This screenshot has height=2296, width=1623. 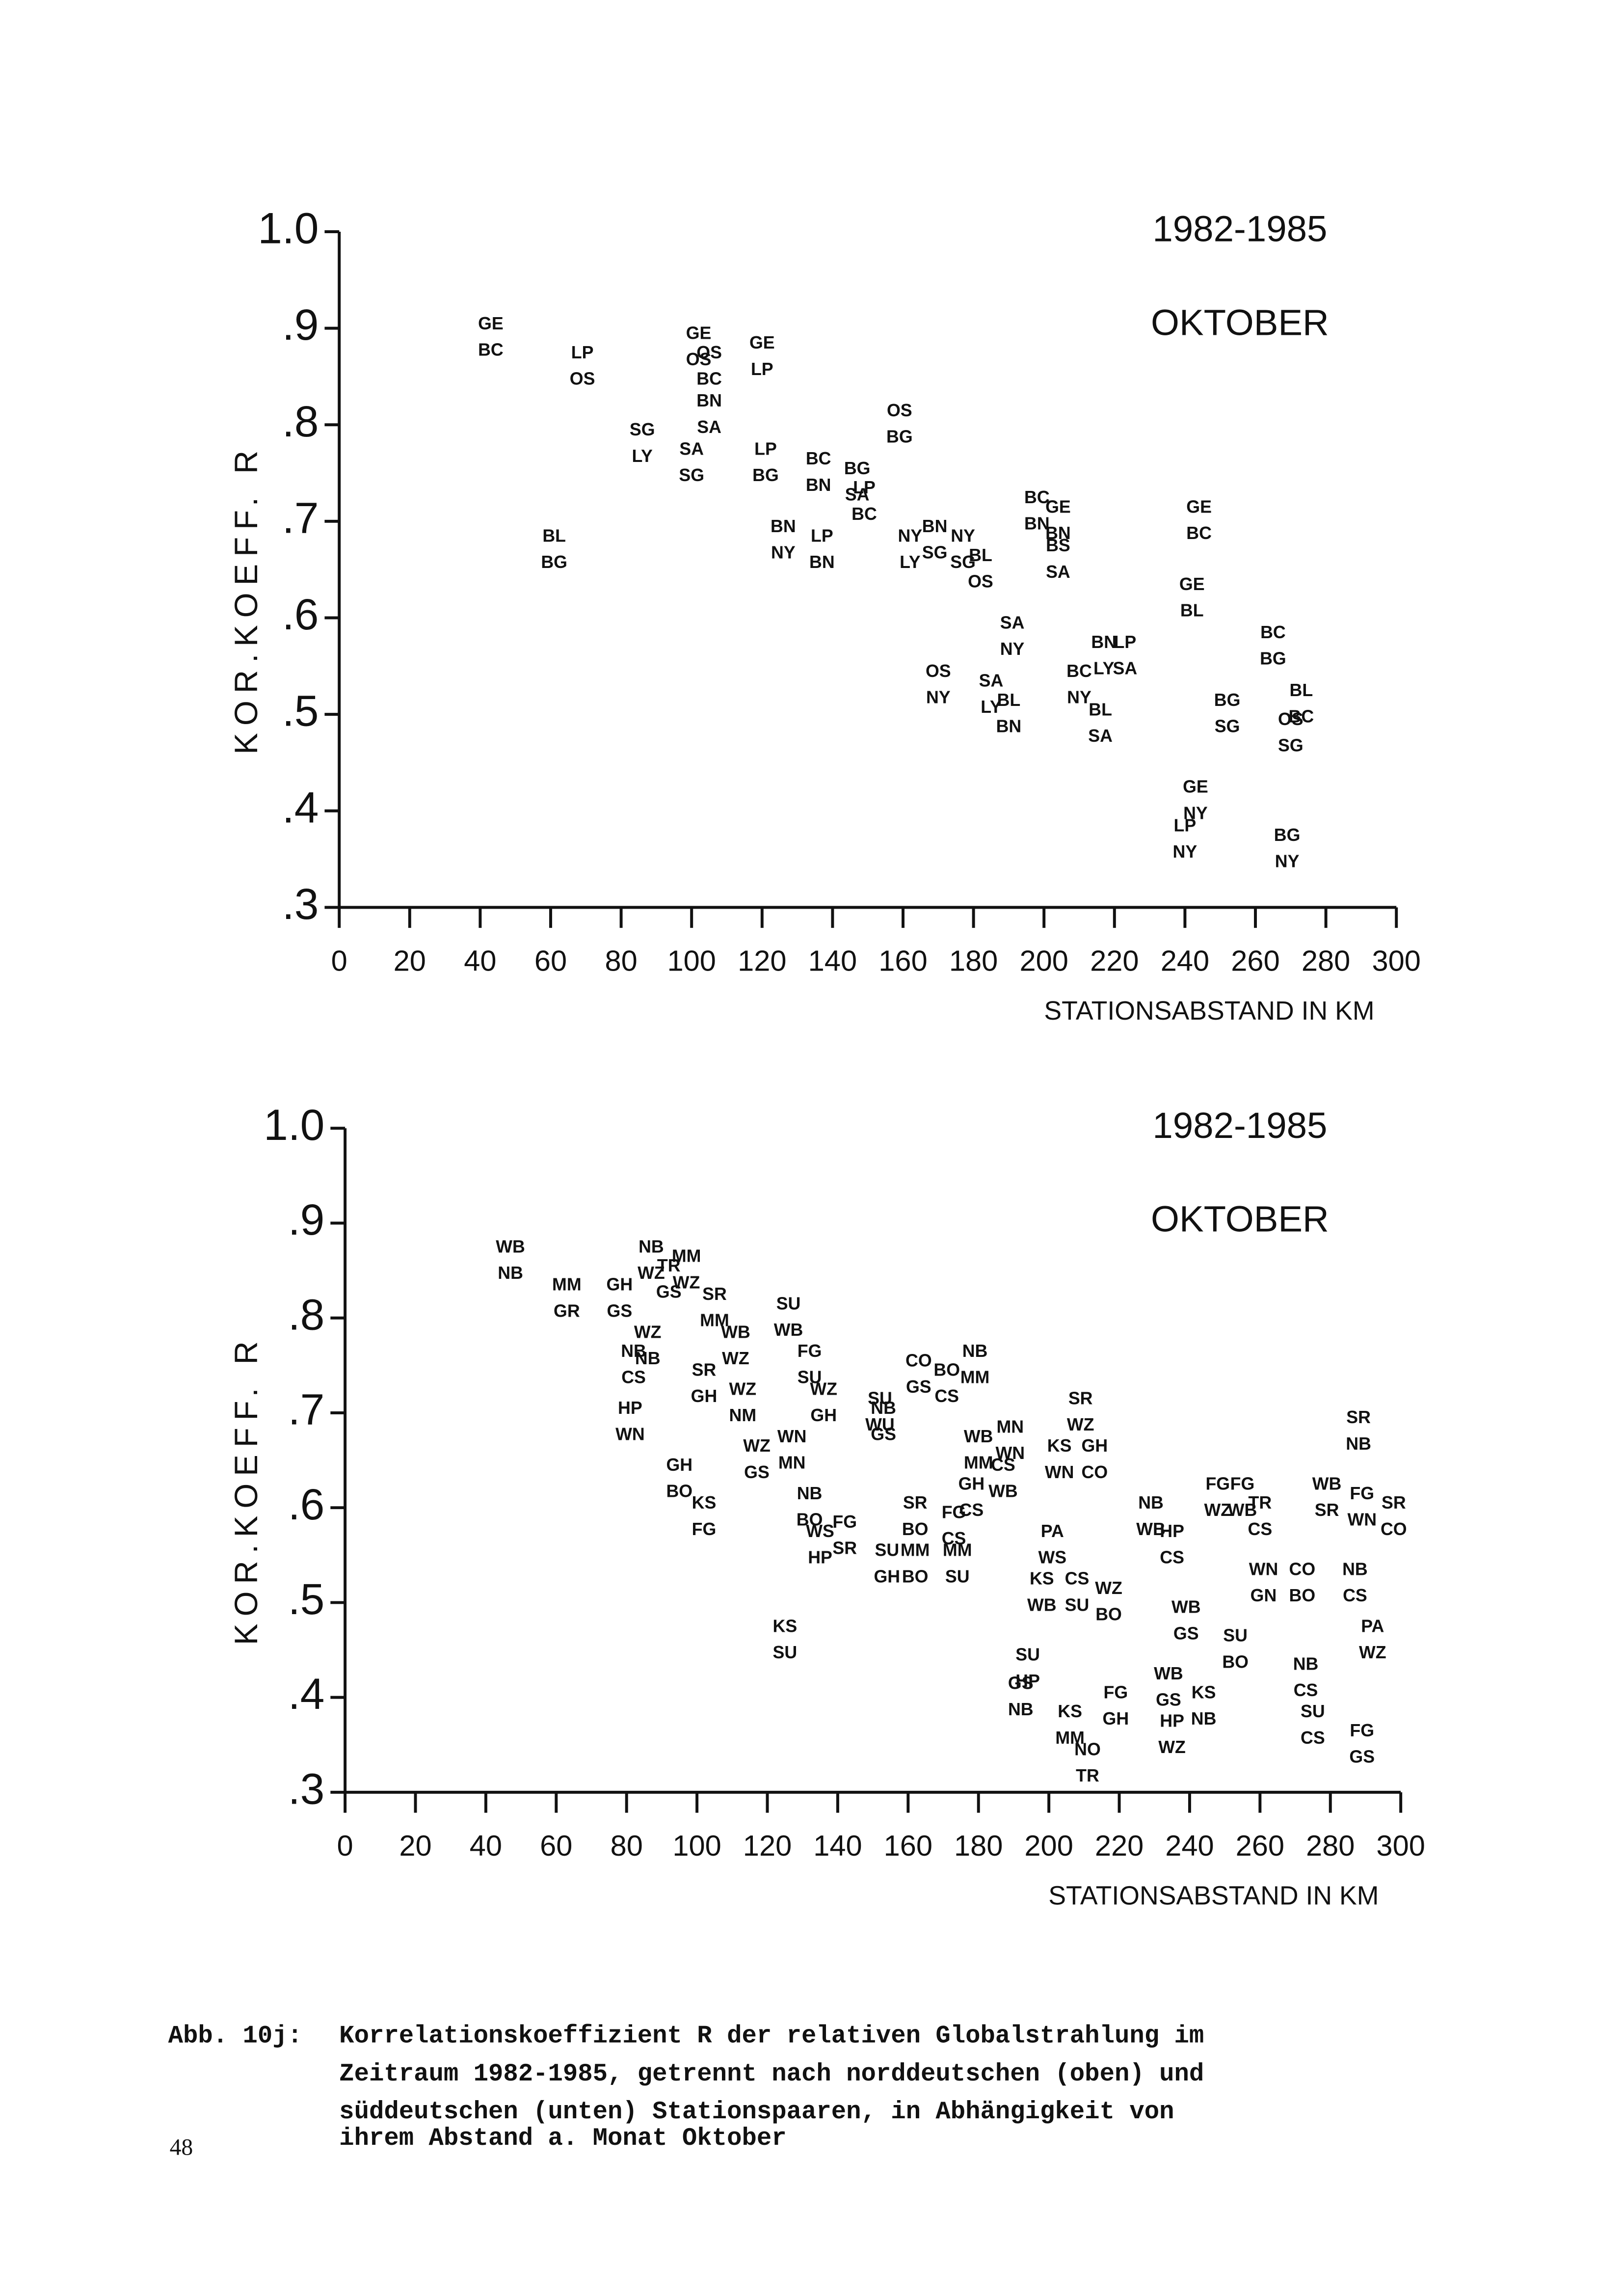 What do you see at coordinates (1358, 1417) in the screenshot?
I see `point-label: SR` at bounding box center [1358, 1417].